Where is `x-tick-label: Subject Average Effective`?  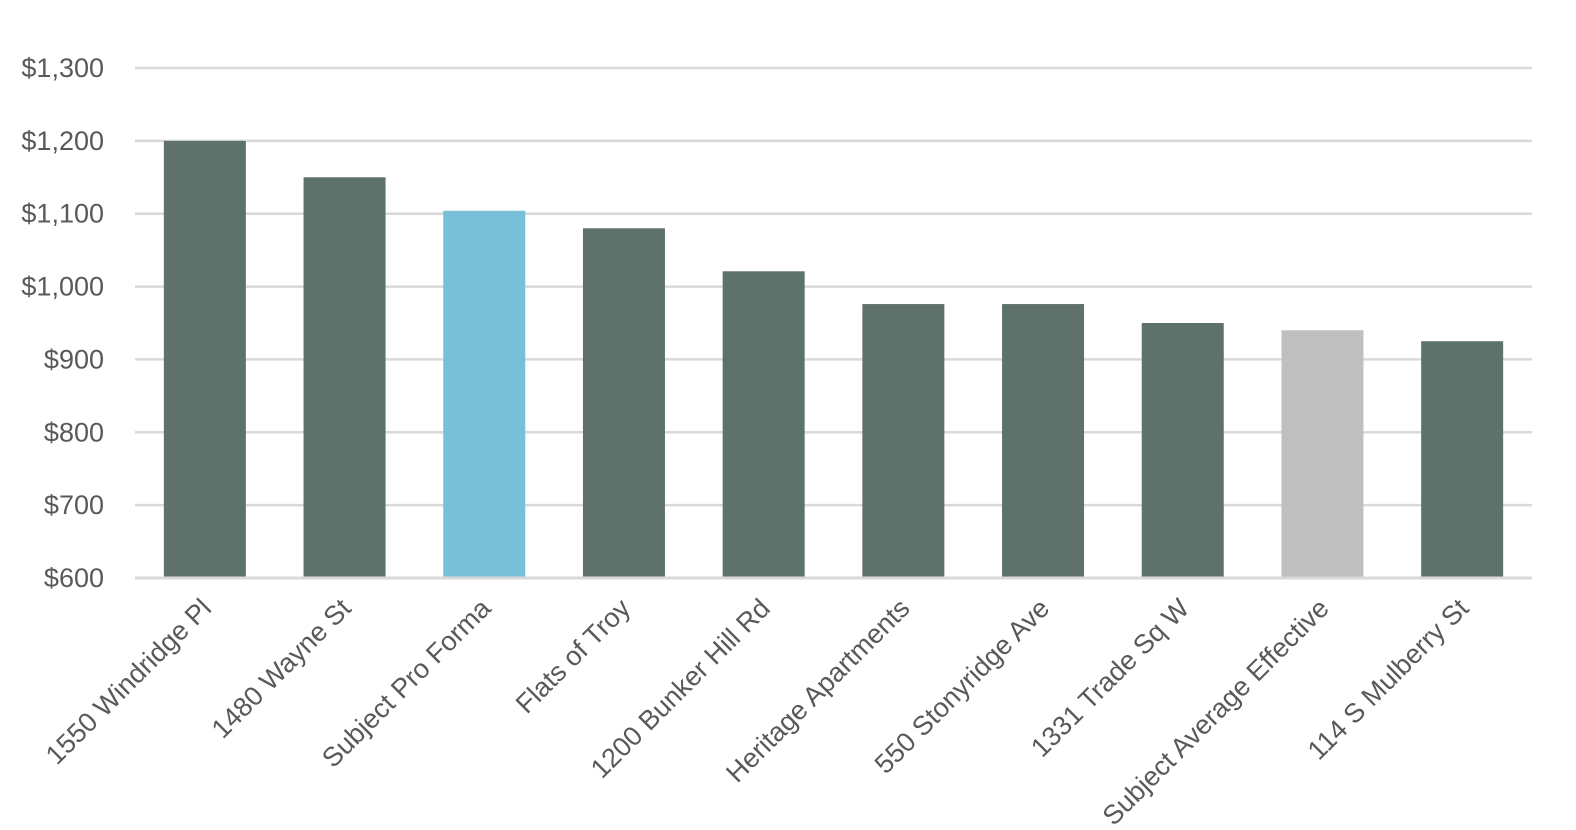 x-tick-label: Subject Average Effective is located at coordinates (1216, 709).